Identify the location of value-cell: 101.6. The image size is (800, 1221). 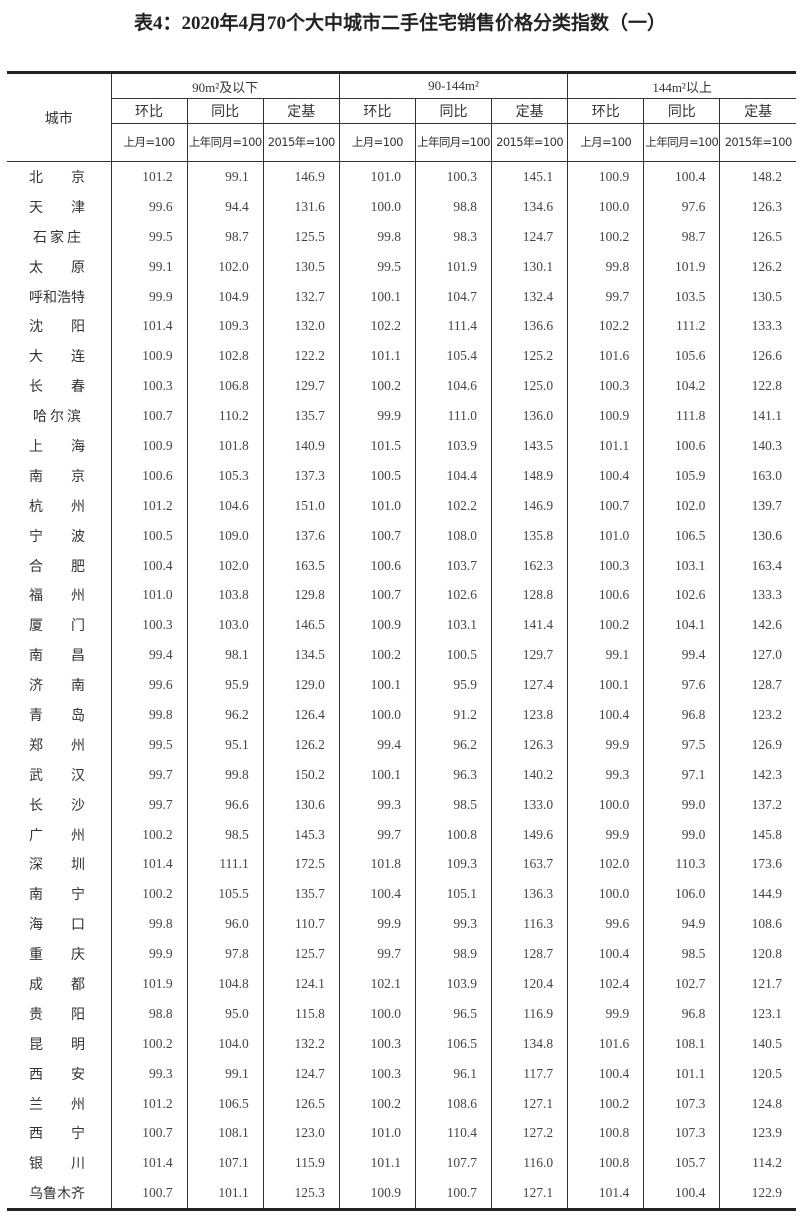
(606, 356).